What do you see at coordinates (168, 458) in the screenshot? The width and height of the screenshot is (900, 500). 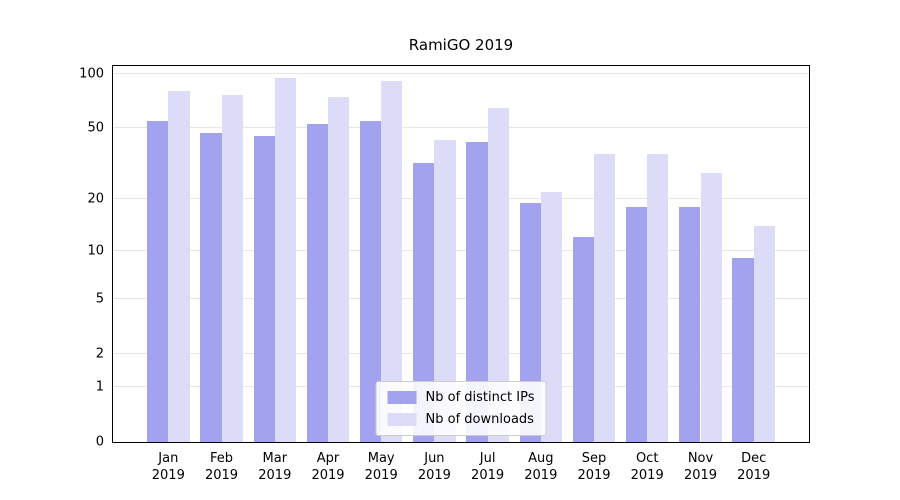 I see `x-tick-month: Jan` at bounding box center [168, 458].